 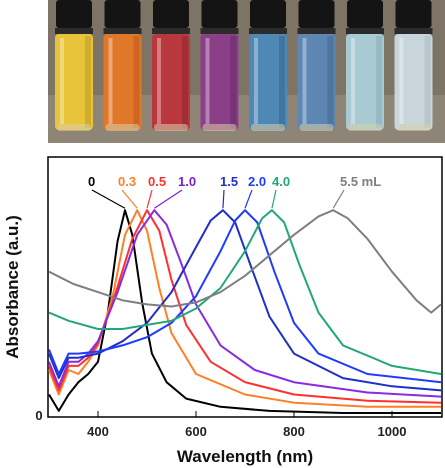 What do you see at coordinates (234, 191) in the screenshot?
I see `series-labels: 0 0.3 0.5 1.0 1.5 2.0 4.0 5.5 mL` at bounding box center [234, 191].